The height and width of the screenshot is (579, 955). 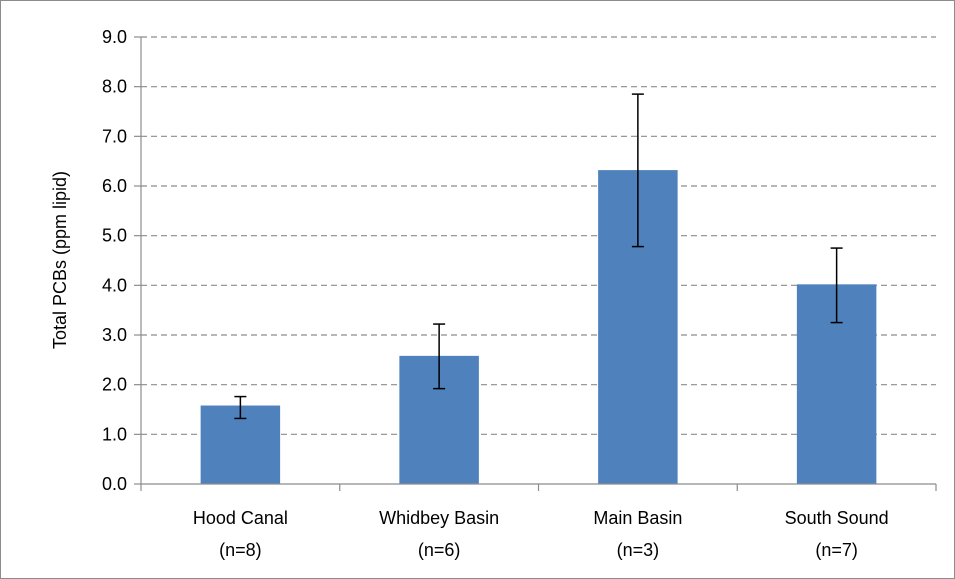 I want to click on x-category-sample-size: (n=3), so click(x=638, y=550).